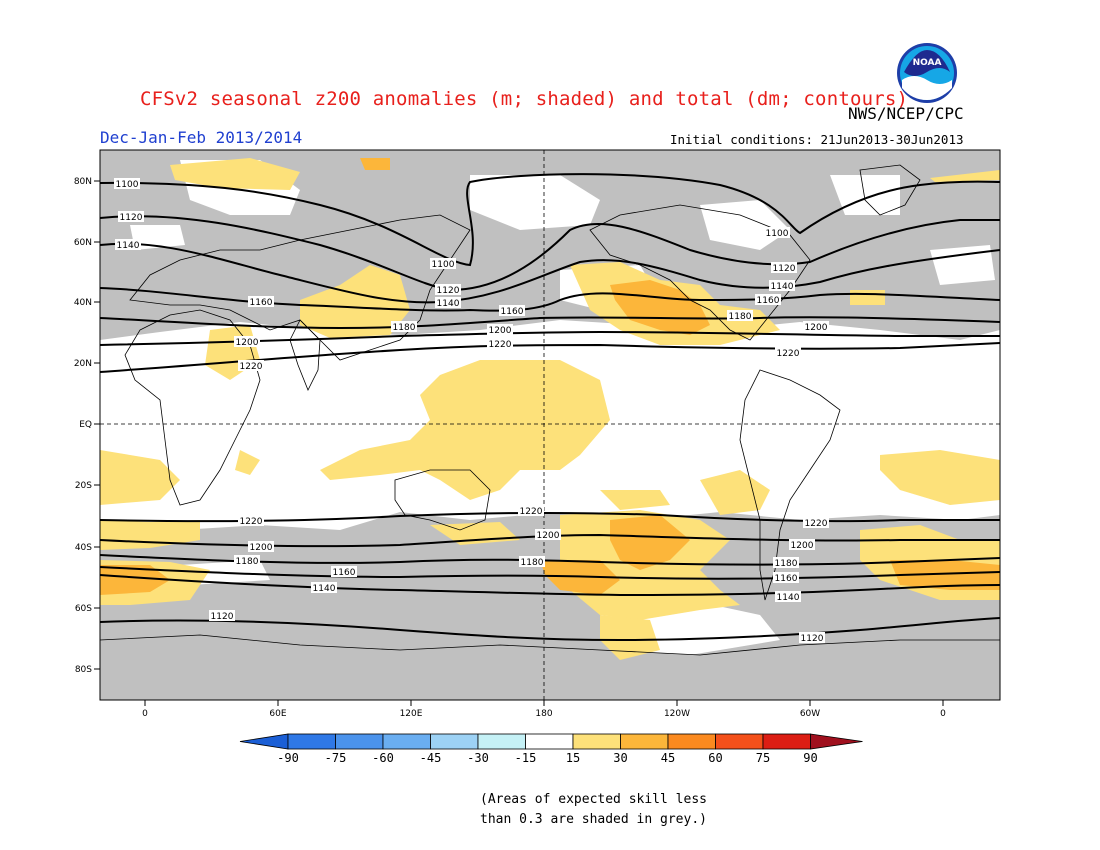 The height and width of the screenshot is (850, 1100). I want to click on lat-label: 20S, so click(83, 486).